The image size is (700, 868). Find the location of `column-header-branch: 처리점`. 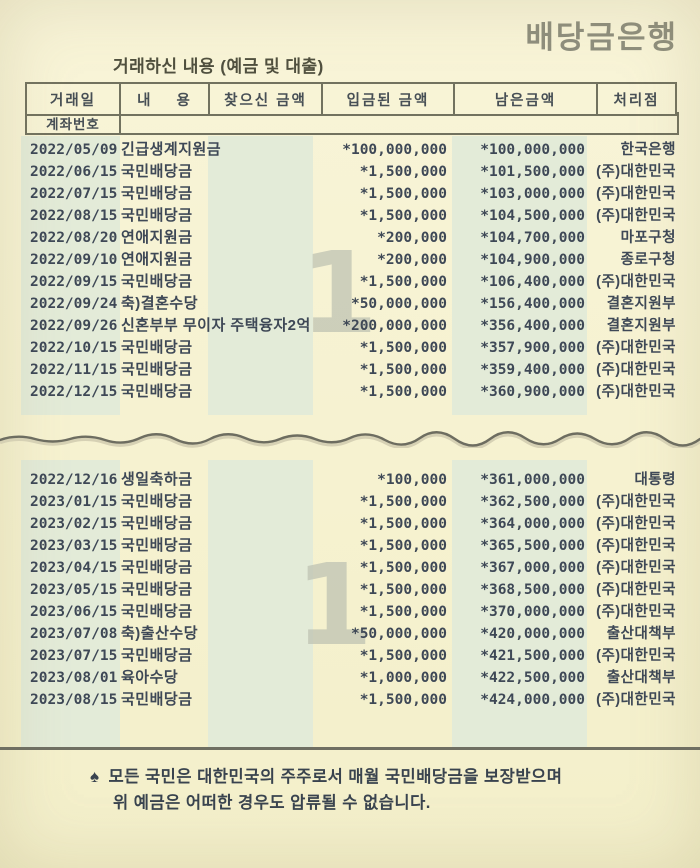

column-header-branch: 처리점 is located at coordinates (637, 99).